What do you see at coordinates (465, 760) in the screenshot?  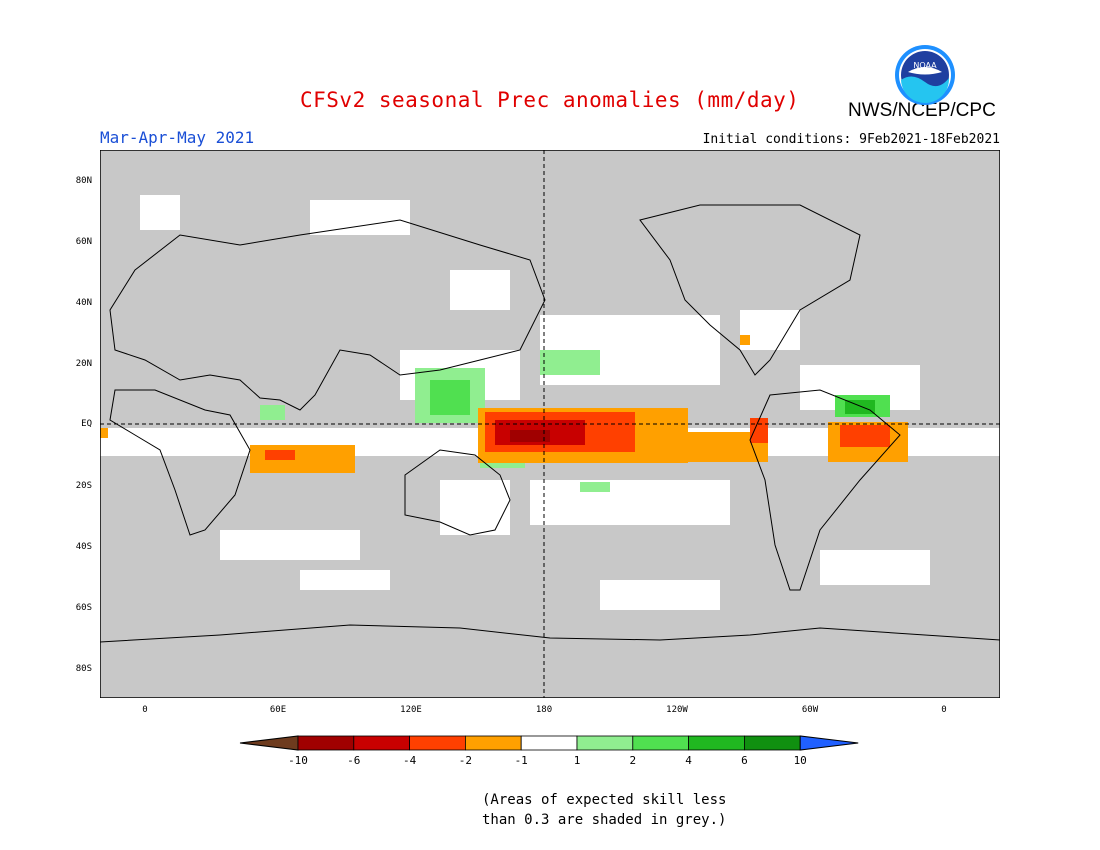 I see `legend-tick-label: -2` at bounding box center [465, 760].